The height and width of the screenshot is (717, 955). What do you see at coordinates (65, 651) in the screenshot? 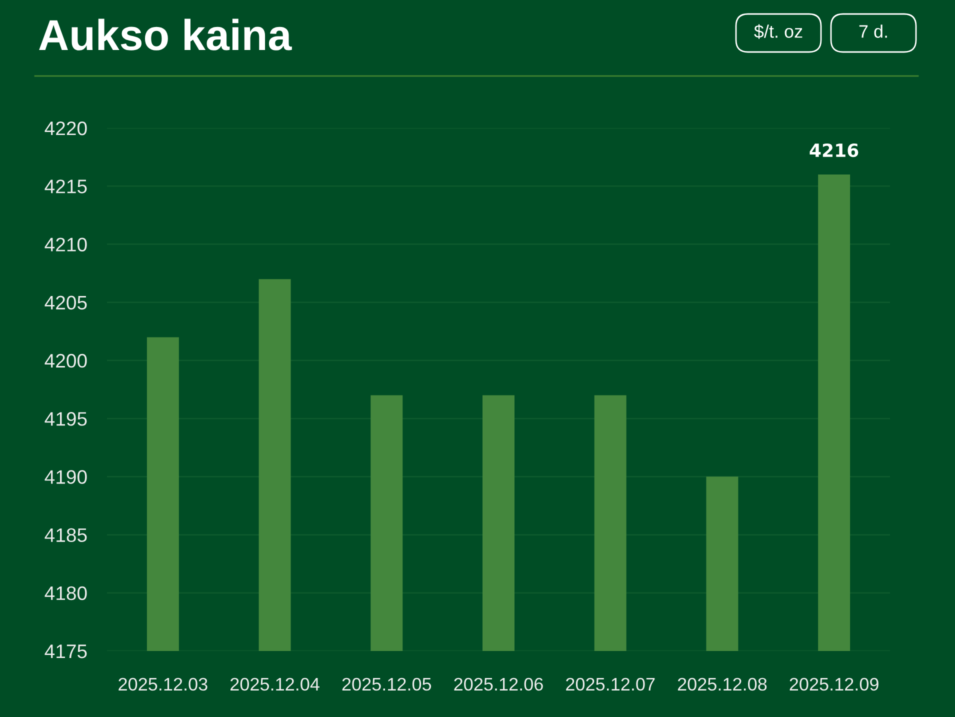
I see `y-tick-label: 4175` at bounding box center [65, 651].